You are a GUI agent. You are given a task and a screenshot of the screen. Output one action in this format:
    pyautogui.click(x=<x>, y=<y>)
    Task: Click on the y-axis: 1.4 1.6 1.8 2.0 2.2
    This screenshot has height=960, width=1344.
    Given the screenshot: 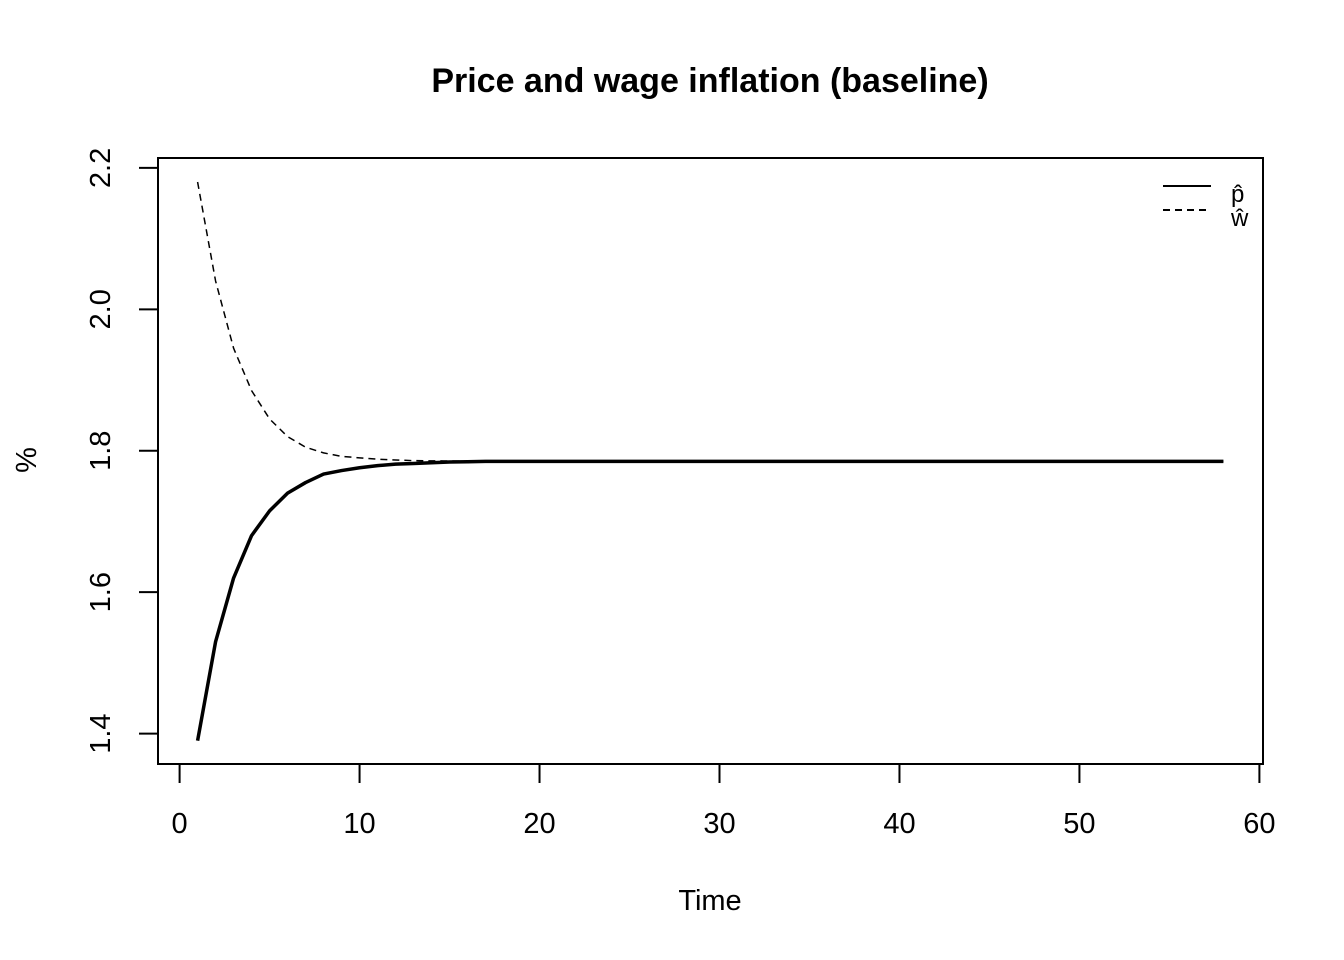 What is the action you would take?
    pyautogui.click(x=122, y=451)
    